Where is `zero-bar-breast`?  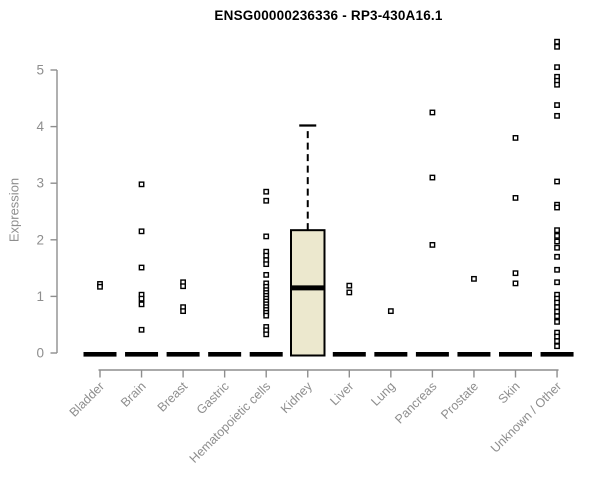
zero-bar-breast is located at coordinates (183, 354).